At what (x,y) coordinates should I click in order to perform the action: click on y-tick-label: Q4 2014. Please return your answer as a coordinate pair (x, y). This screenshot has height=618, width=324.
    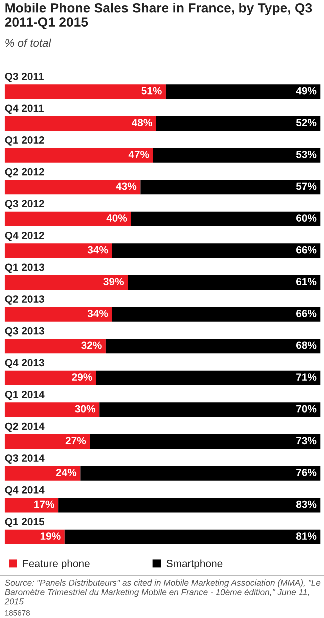
    Looking at the image, I should click on (25, 491).